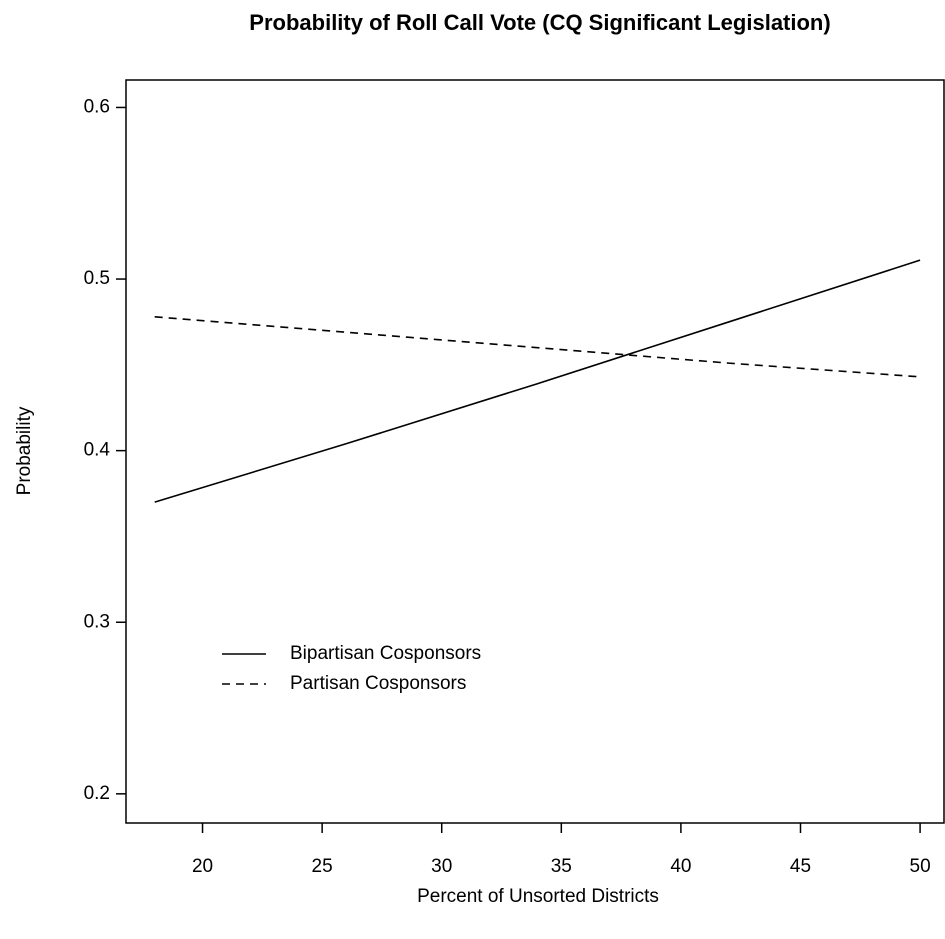 This screenshot has height=939, width=945. Describe the element at coordinates (322, 866) in the screenshot. I see `x-tick-label: 25` at that location.